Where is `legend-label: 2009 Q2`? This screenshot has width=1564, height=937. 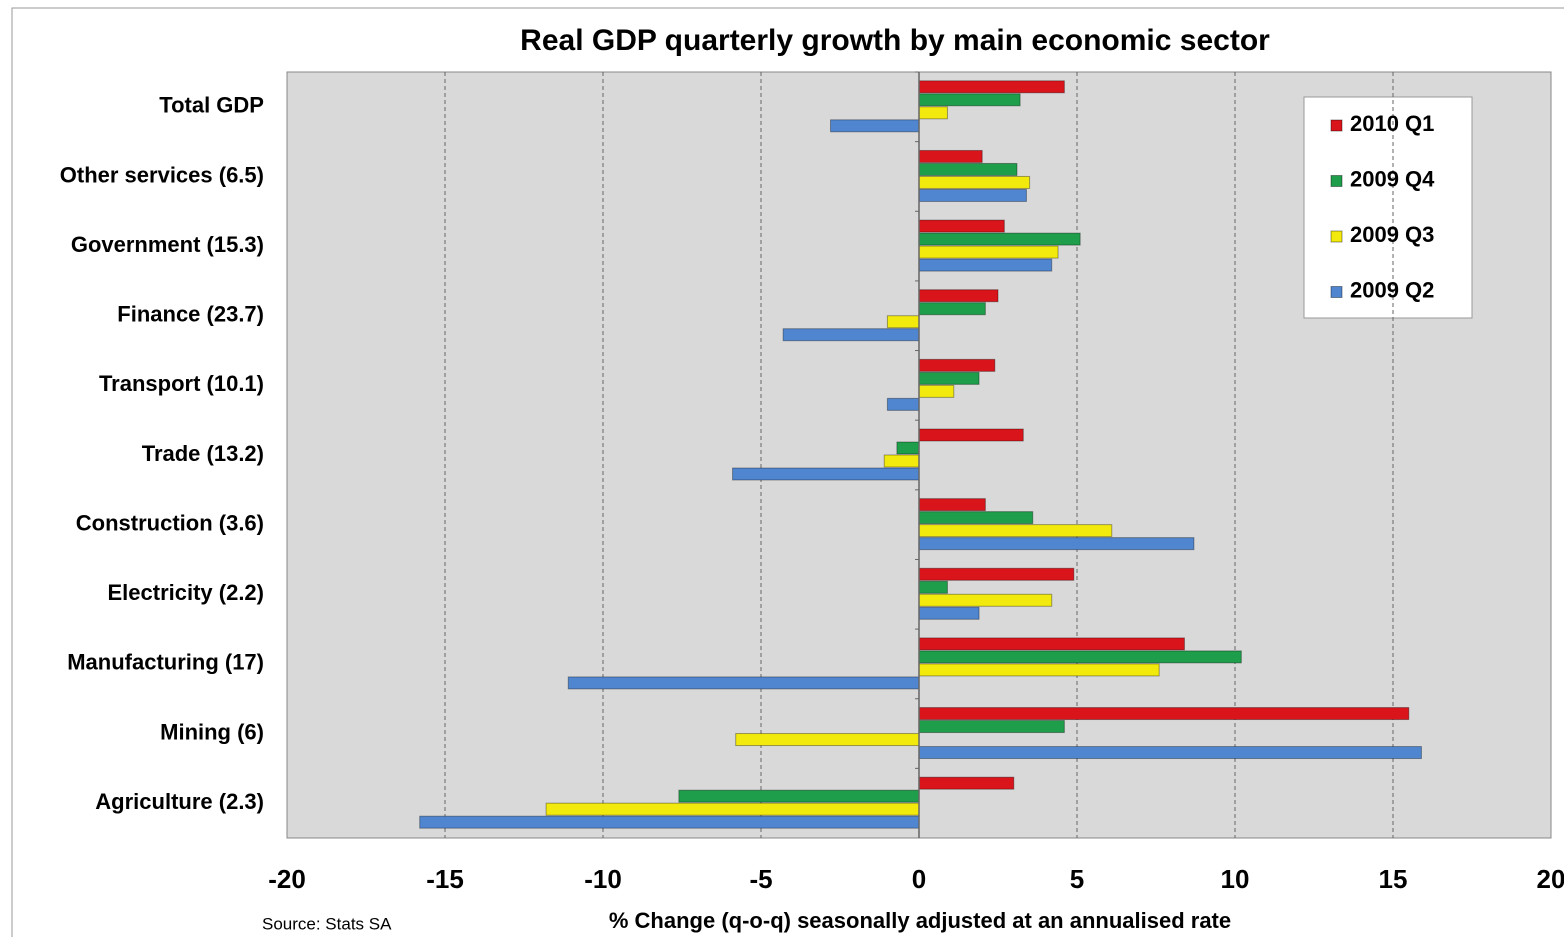 legend-label: 2009 Q2 is located at coordinates (1392, 289).